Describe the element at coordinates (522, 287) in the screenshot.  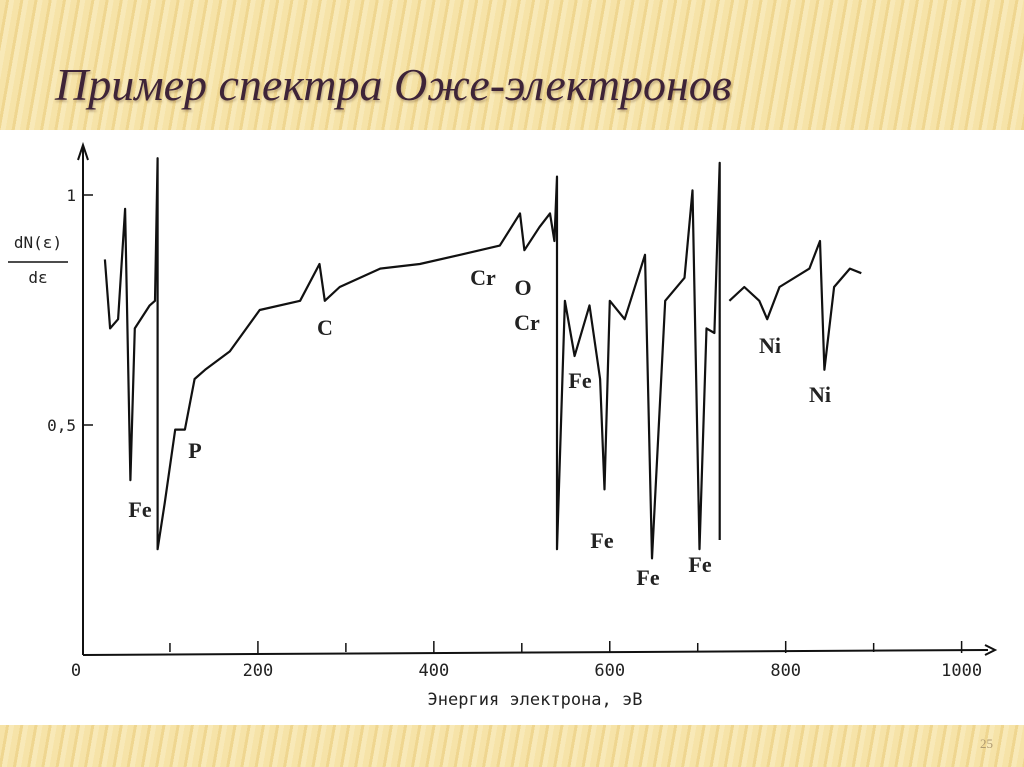
I see `peak-label: O` at that location.